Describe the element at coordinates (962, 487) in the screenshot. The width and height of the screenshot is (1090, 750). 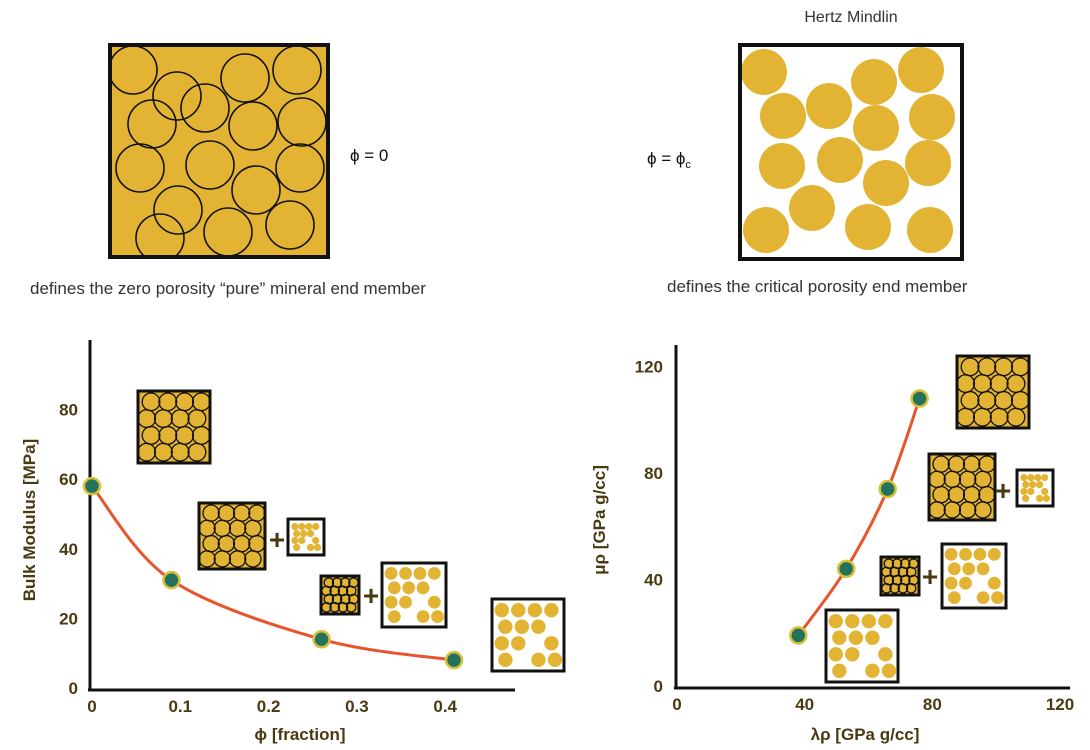
I see `chart2-inset-mix-a` at that location.